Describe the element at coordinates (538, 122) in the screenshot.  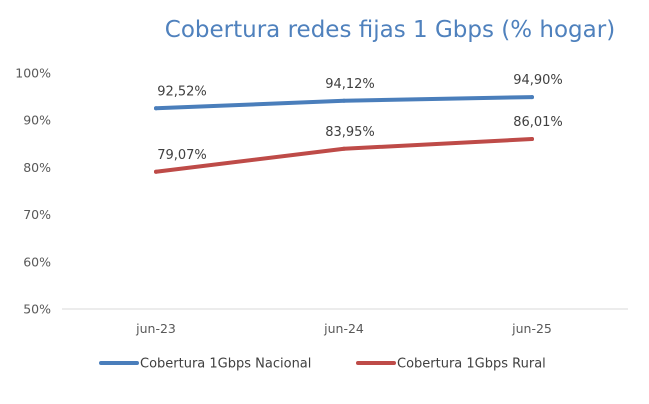
I see `data-label: 86,01%` at that location.